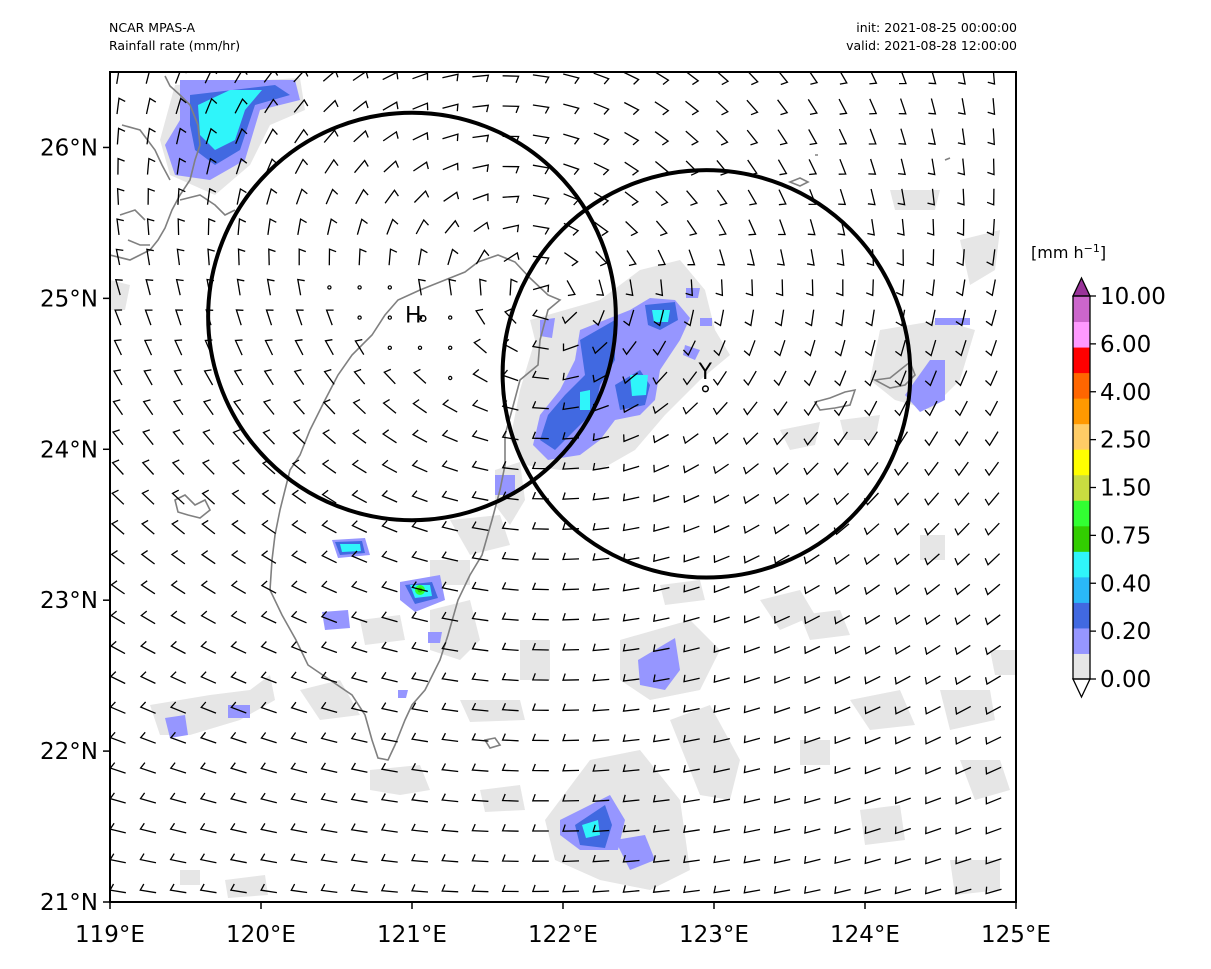 The image size is (1211, 969). I want to click on islet-lanyu, so click(492, 743).